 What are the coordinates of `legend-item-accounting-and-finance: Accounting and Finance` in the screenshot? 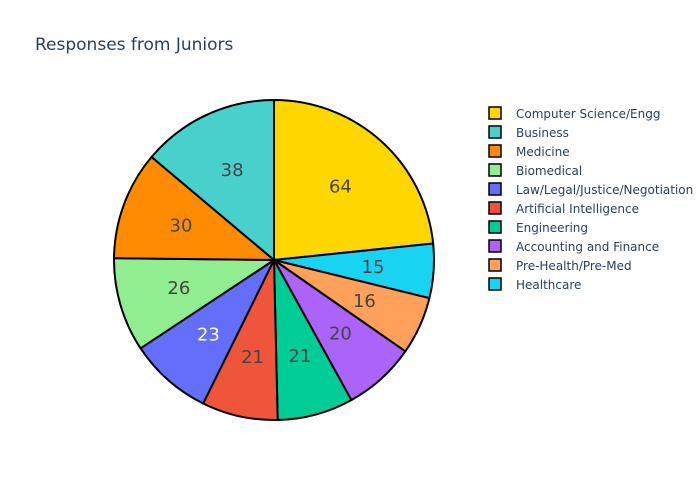 It's located at (573, 246).